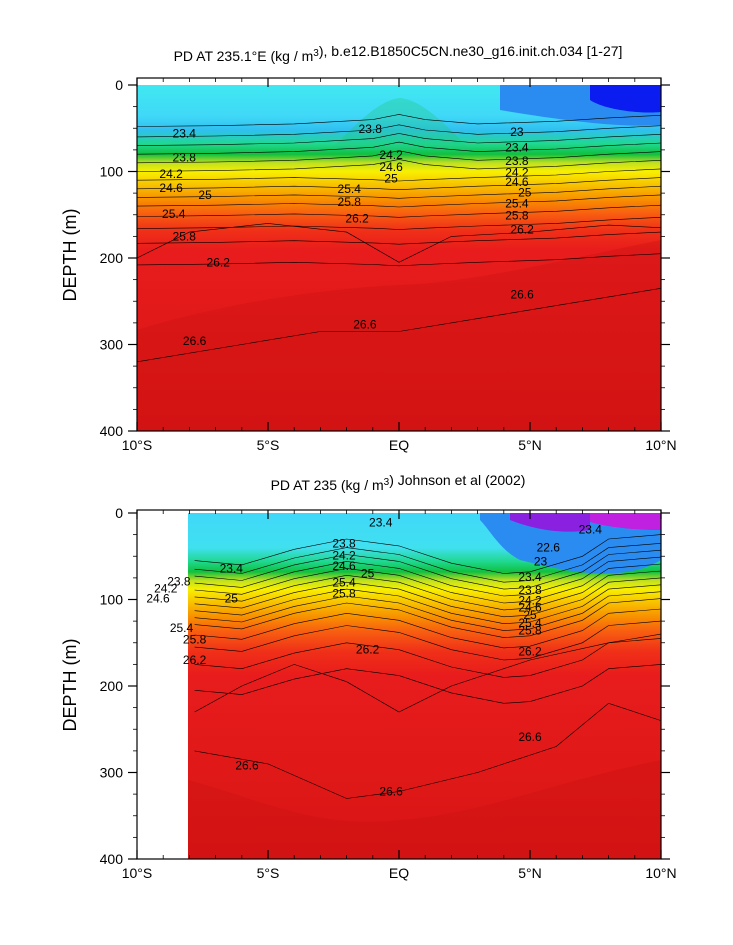 This screenshot has width=733, height=945. What do you see at coordinates (517, 132) in the screenshot?
I see `contour-label: 23` at bounding box center [517, 132].